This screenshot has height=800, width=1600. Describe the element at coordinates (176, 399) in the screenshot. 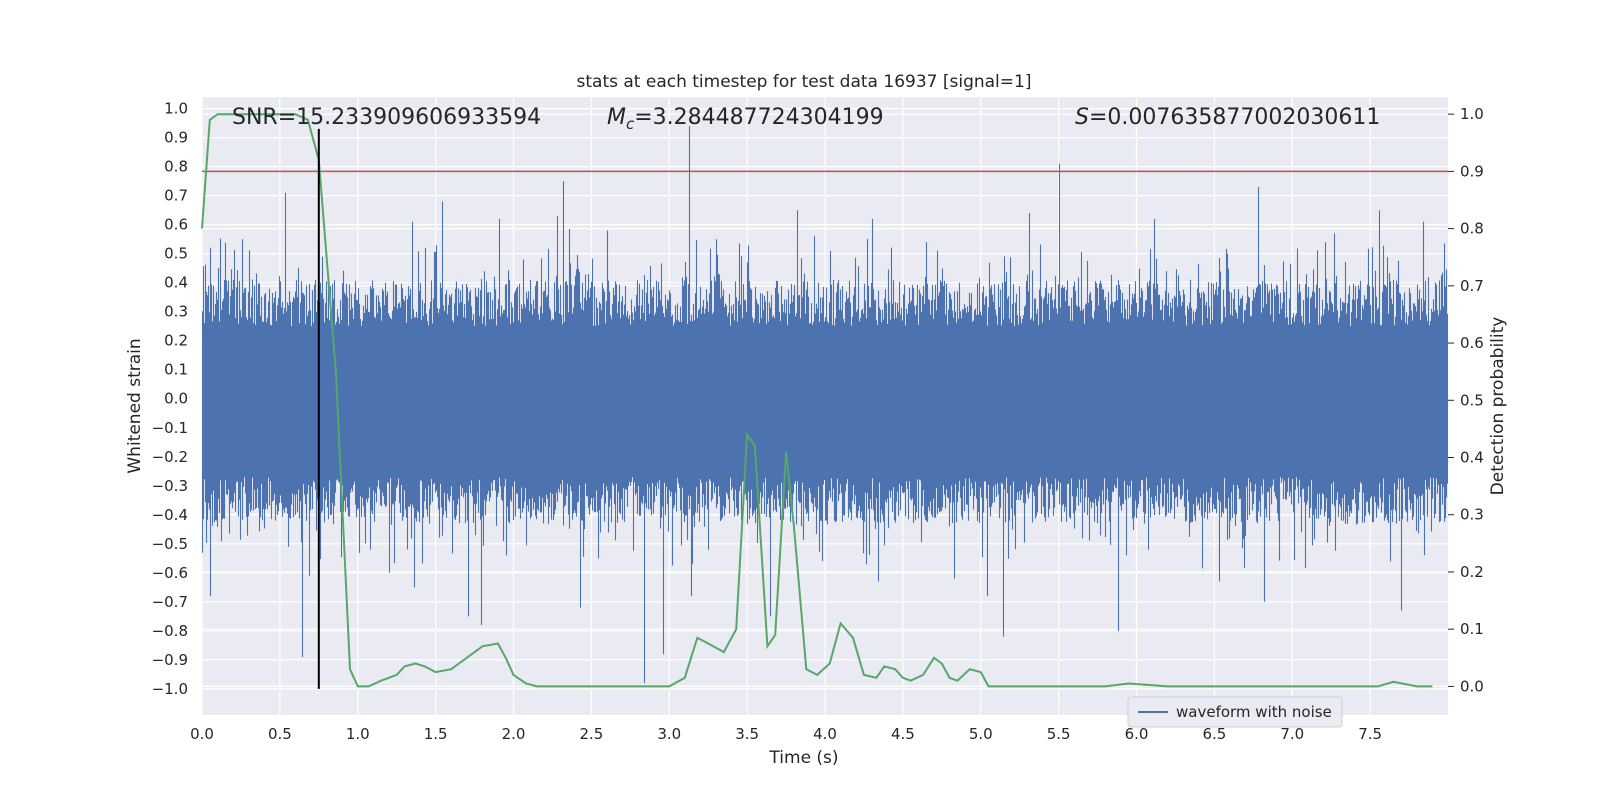

I see `y-left-tick-label: 0.0` at that location.